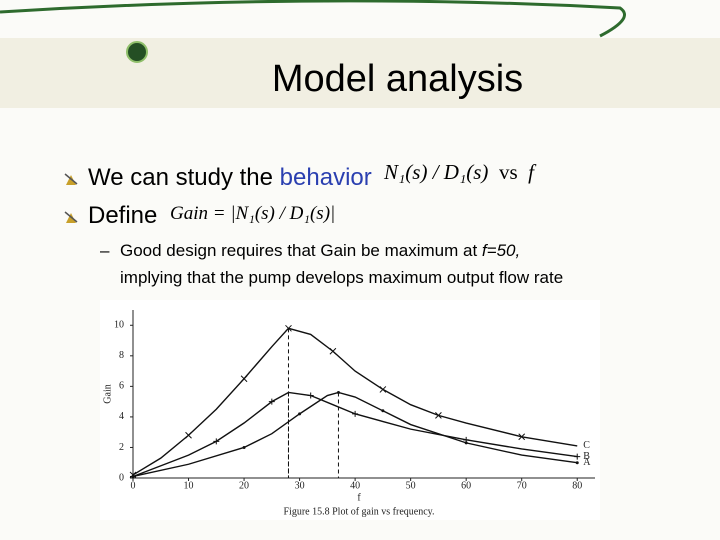 The image size is (720, 540). What do you see at coordinates (123, 215) in the screenshot?
I see `bullet-text: Define` at bounding box center [123, 215].